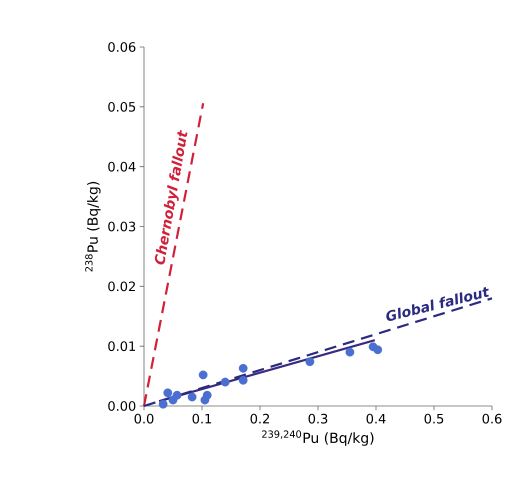 This screenshot has height=481, width=515. What do you see at coordinates (122, 167) in the screenshot?
I see `y-tick-label: 0.04` at bounding box center [122, 167].